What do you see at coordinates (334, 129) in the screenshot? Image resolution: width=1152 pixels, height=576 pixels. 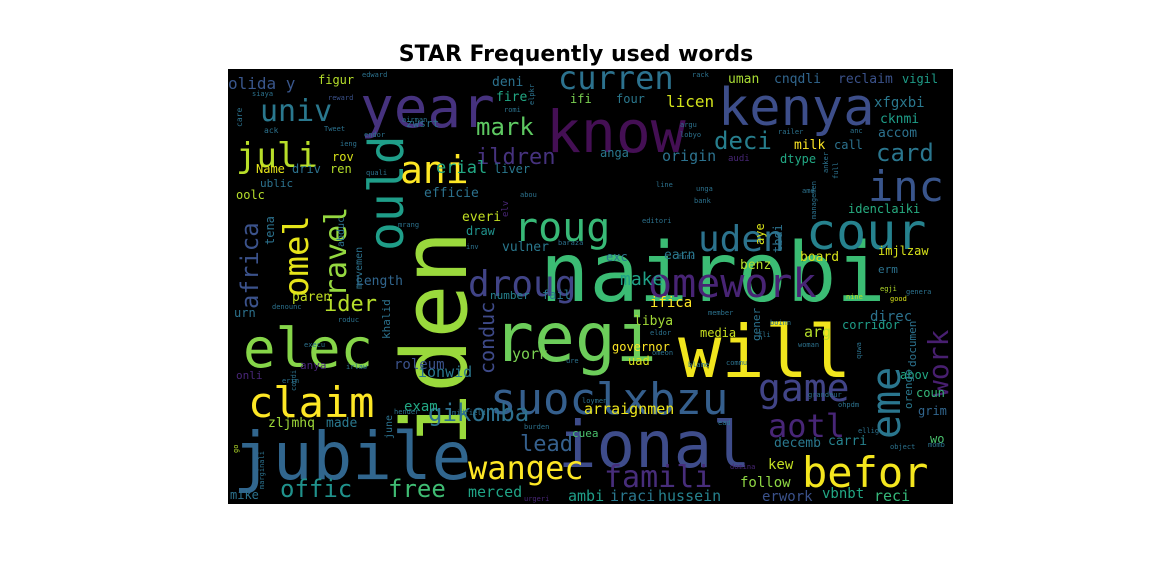 I see `word-Tweet: Tweet` at bounding box center [334, 129].